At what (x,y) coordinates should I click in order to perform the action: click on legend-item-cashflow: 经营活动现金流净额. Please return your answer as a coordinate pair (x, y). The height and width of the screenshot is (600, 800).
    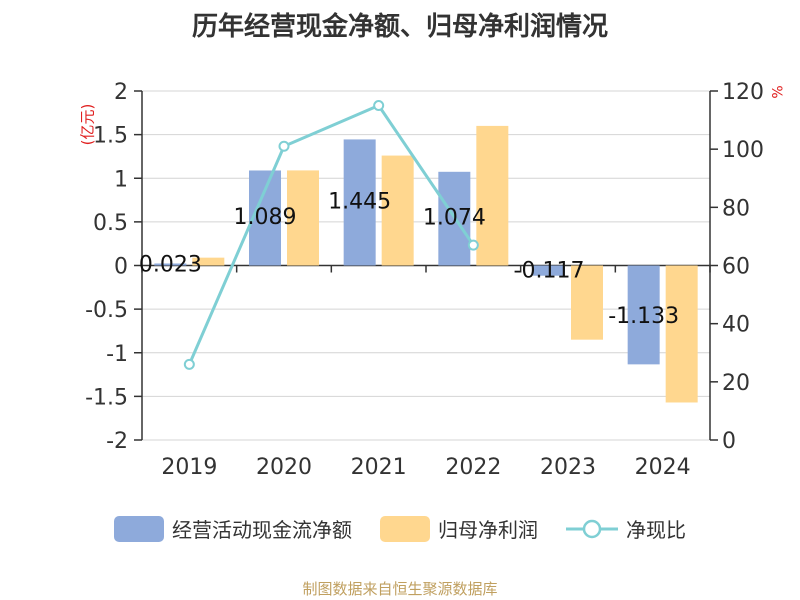
    Looking at the image, I should click on (233, 528).